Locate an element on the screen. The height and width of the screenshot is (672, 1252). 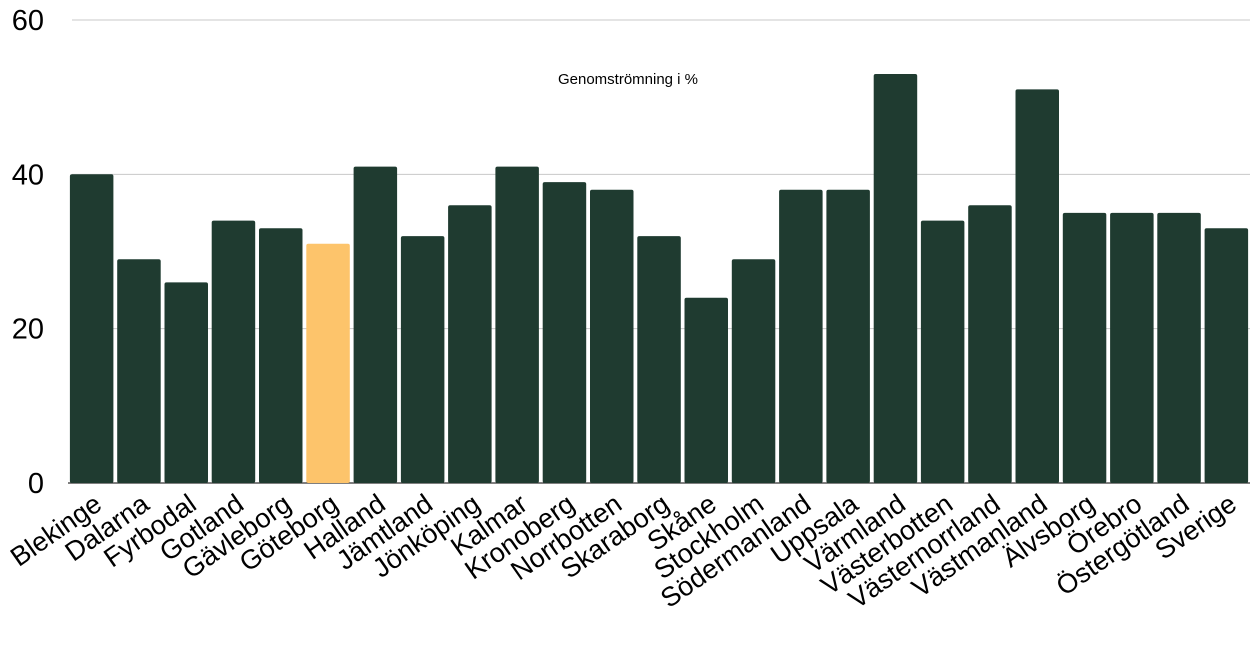
y-axis-ticks: 0 20 40 60 is located at coordinates (28, 252).